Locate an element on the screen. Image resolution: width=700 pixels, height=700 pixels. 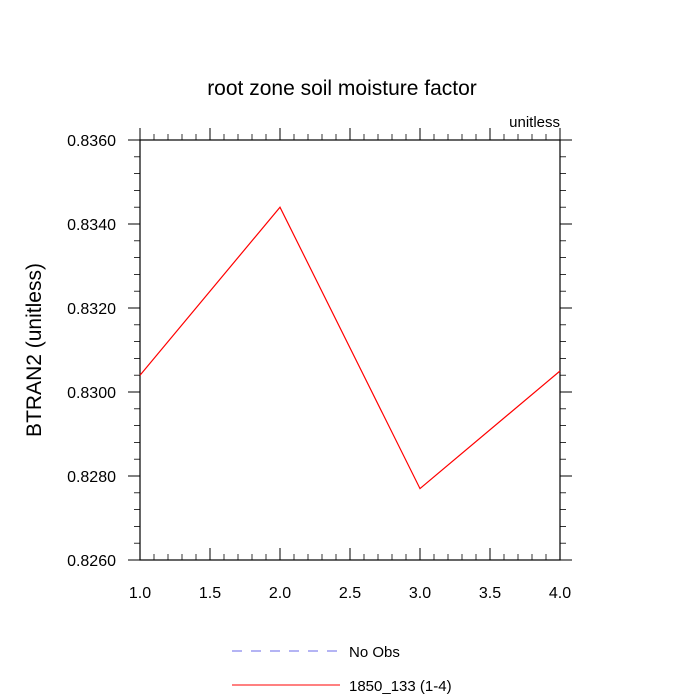
y-tick-label: 0.8320 is located at coordinates (91, 309).